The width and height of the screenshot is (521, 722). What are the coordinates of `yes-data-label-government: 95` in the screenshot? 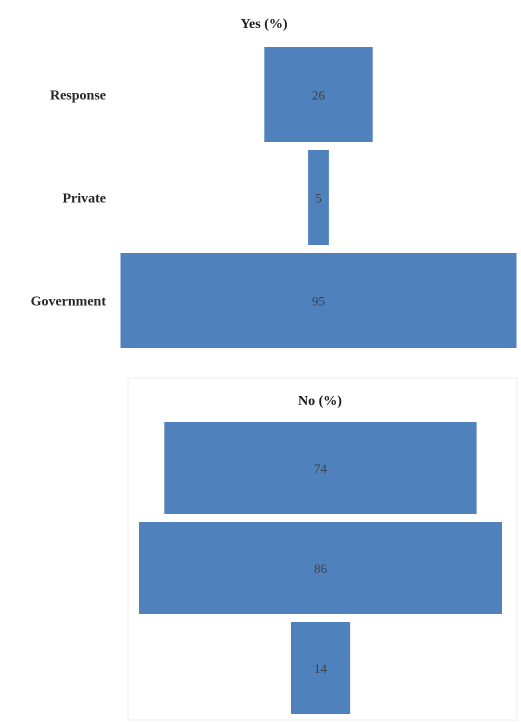 It's located at (318, 301).